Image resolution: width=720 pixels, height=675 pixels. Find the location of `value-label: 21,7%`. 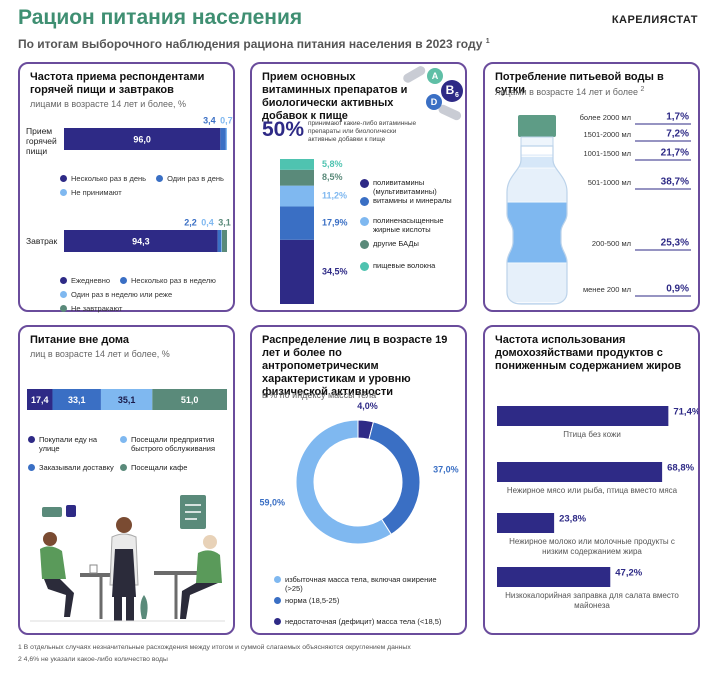

value-label: 21,7% is located at coordinates (675, 153).